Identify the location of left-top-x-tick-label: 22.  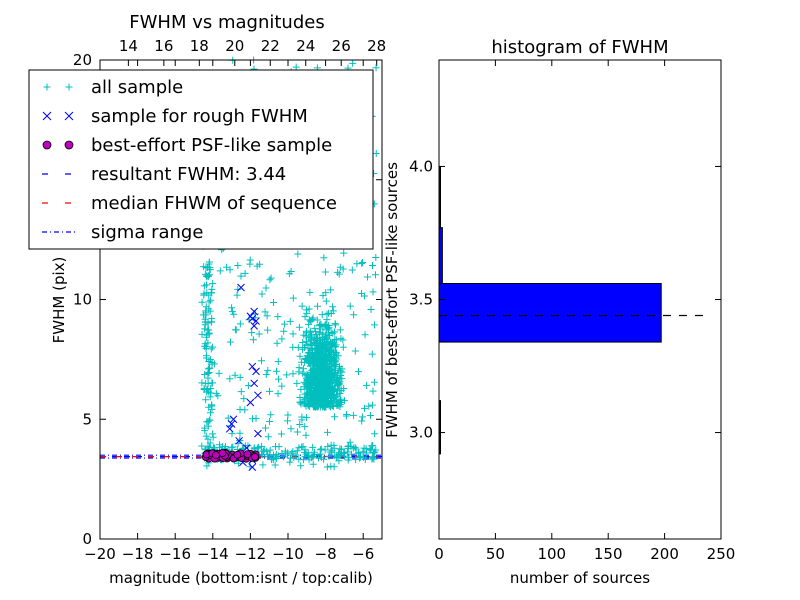
(270, 46).